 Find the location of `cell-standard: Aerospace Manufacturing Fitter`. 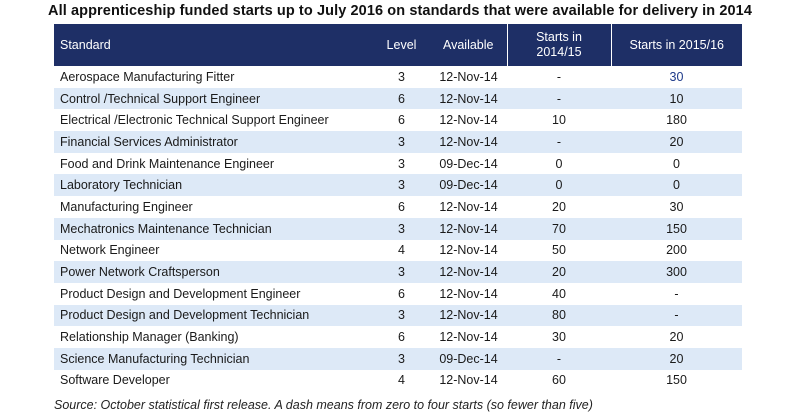

cell-standard: Aerospace Manufacturing Fitter is located at coordinates (213, 77).